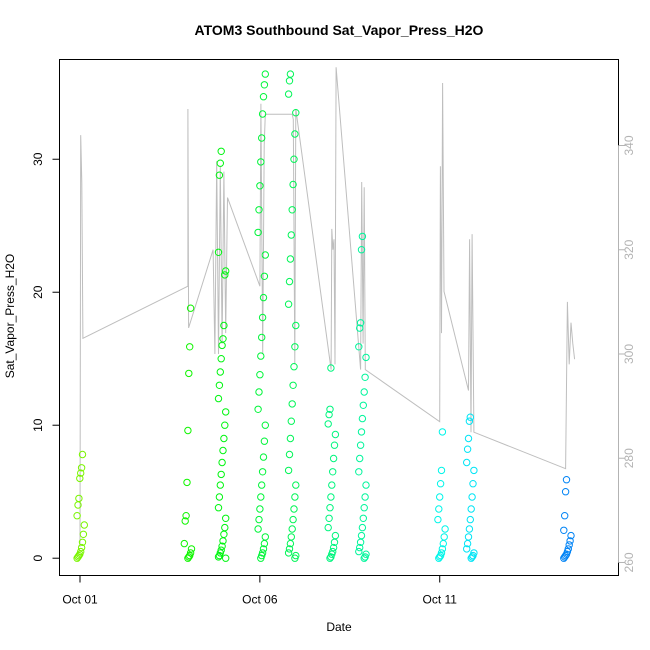 The height and width of the screenshot is (650, 650). I want to click on y-axis-label: Sat_Vapor_Press_H2O, so click(10, 316).